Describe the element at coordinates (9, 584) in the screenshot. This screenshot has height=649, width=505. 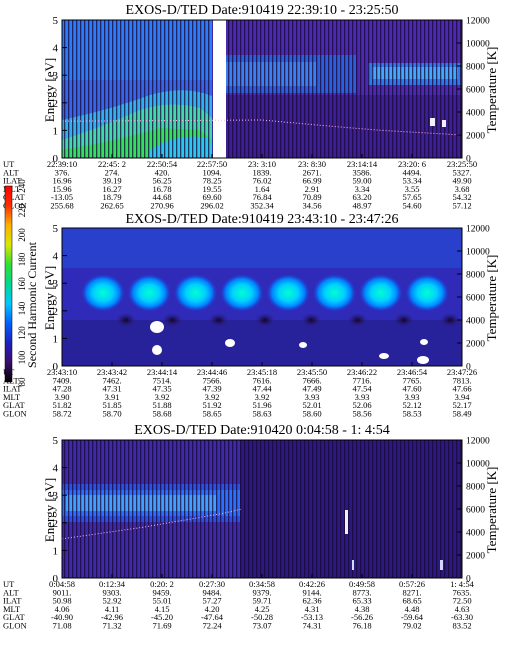
I see `row-label-ut: UT` at that location.